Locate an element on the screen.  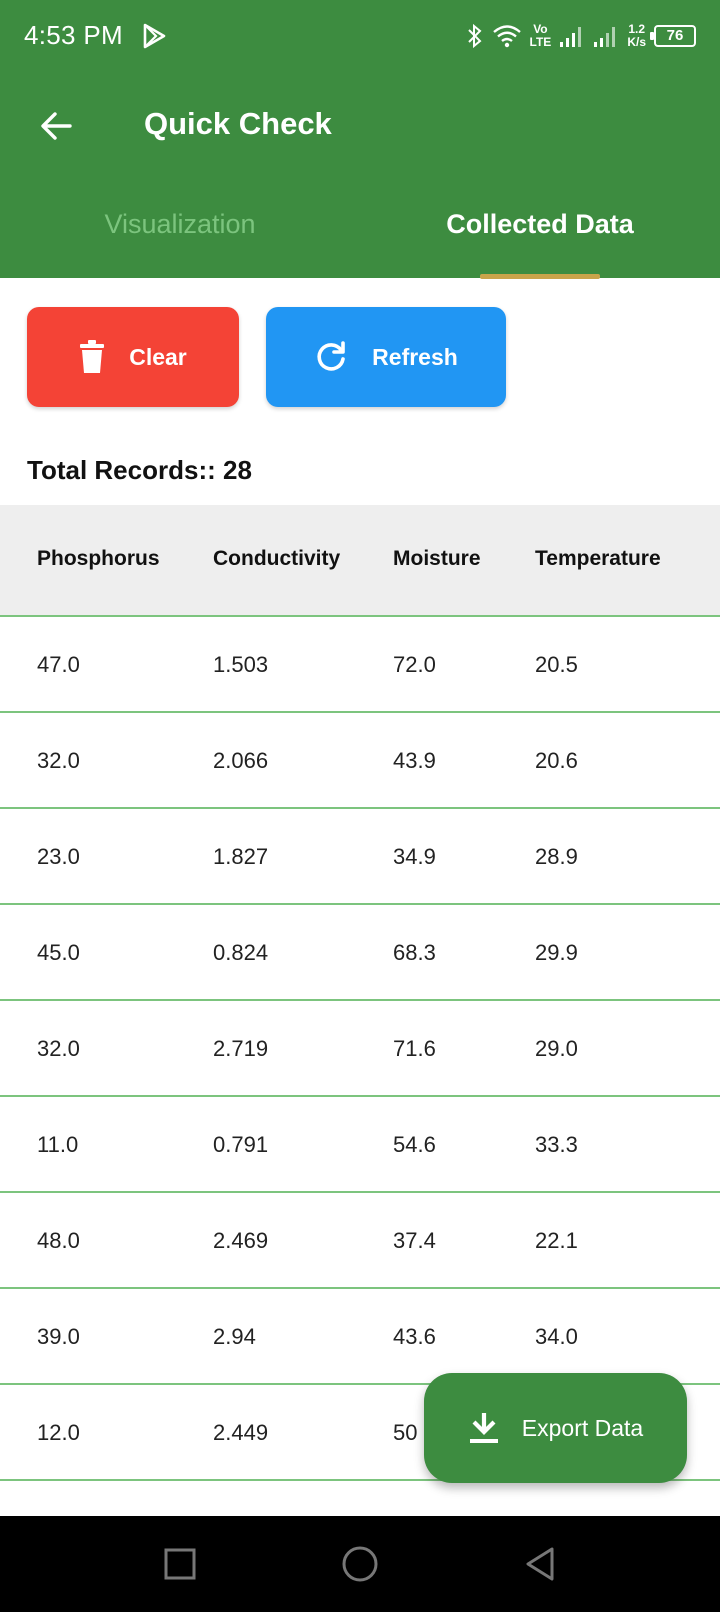
total-records: Total Records:: 28 is located at coordinates (139, 470).